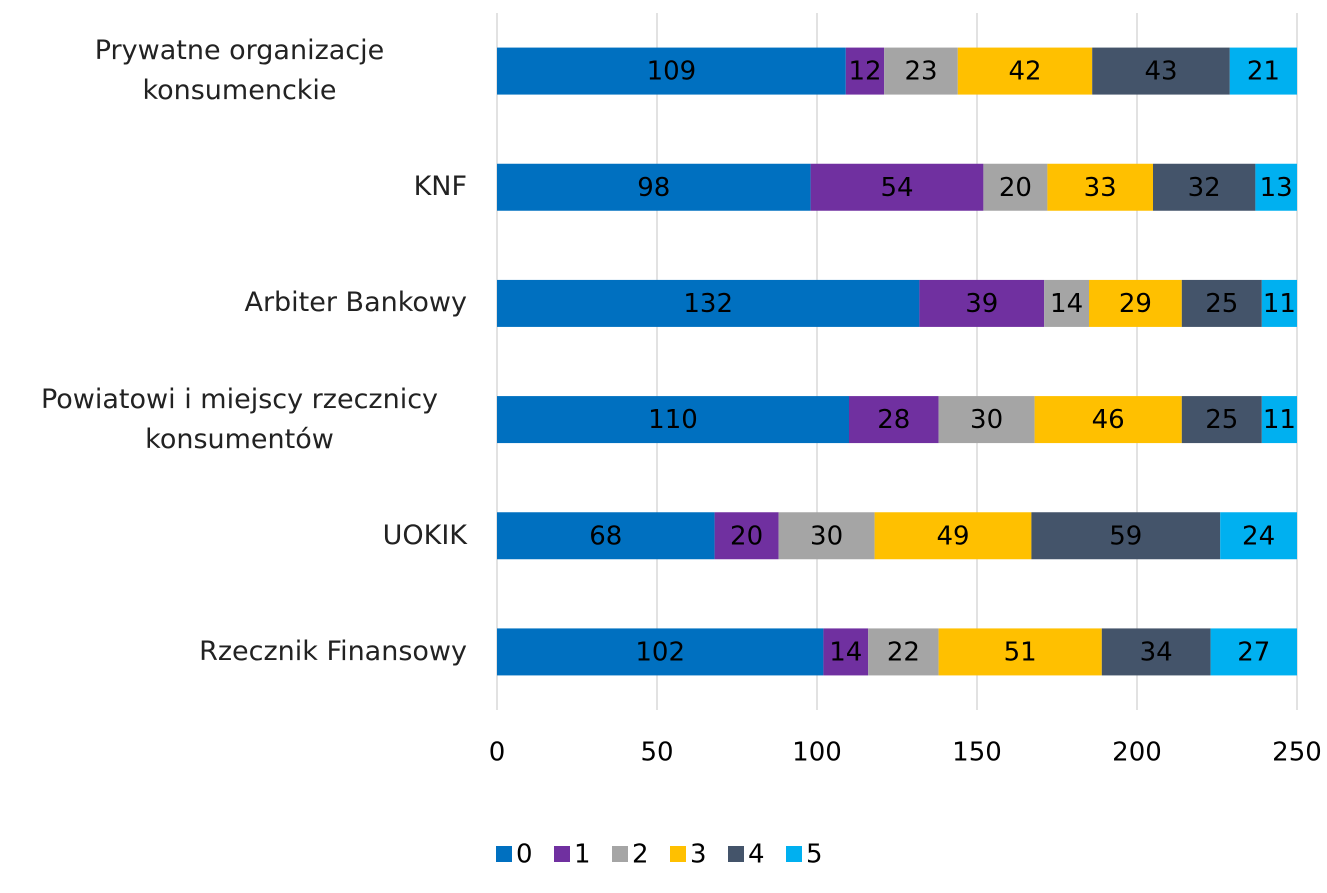 Image resolution: width=1327 pixels, height=893 pixels. I want to click on x-tick-label: 250, so click(1297, 753).